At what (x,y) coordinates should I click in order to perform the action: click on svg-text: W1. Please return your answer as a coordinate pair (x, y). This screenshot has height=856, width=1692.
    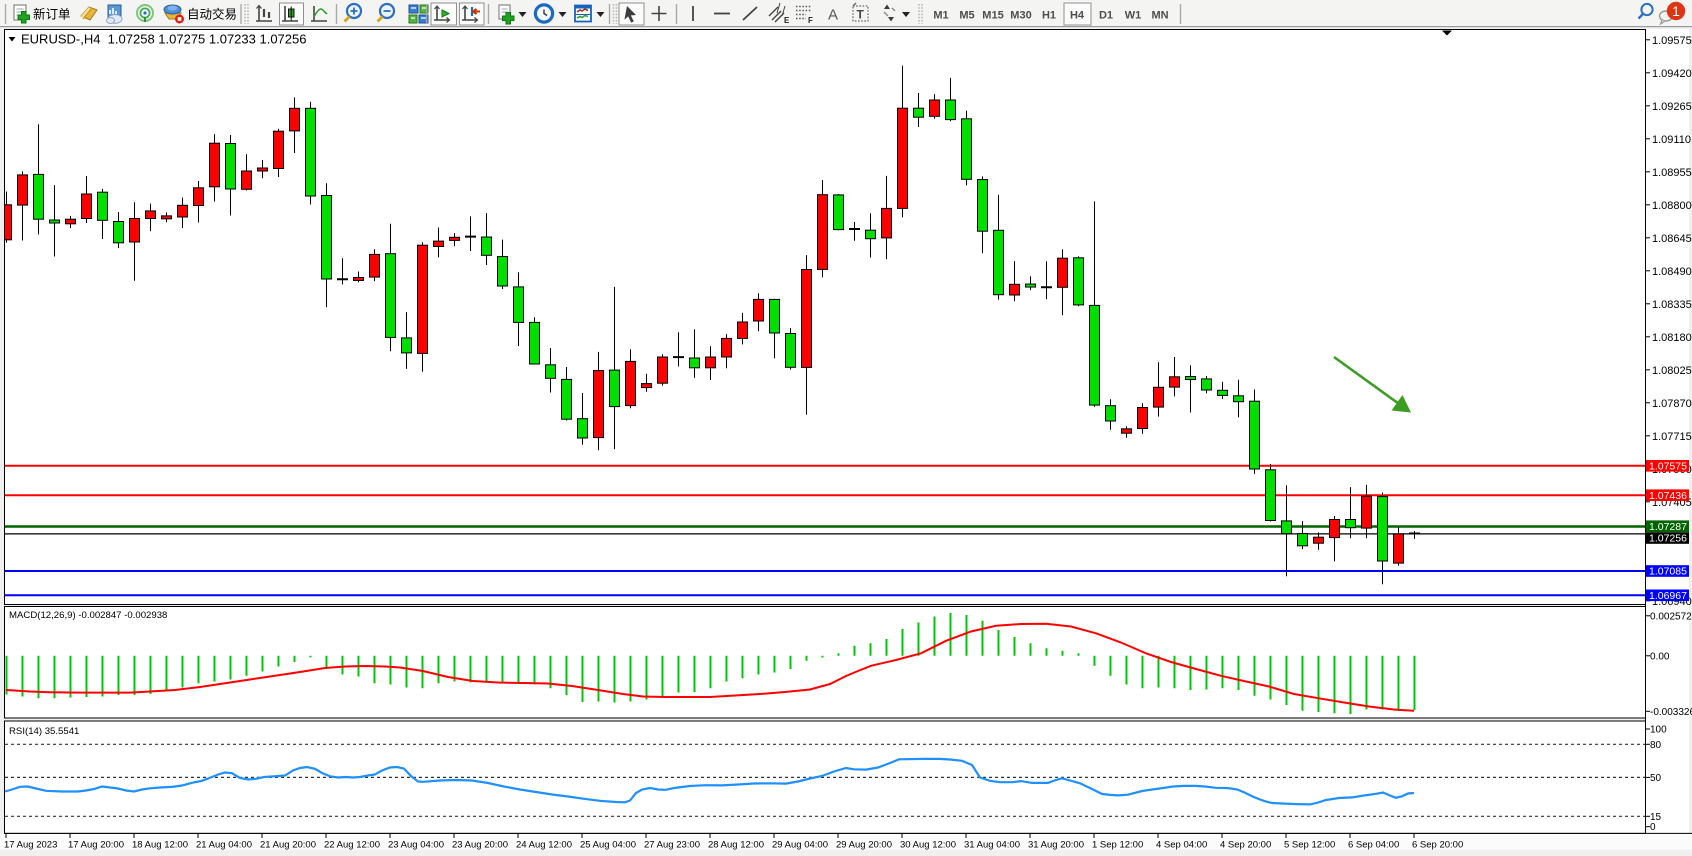
    Looking at the image, I should click on (1133, 16).